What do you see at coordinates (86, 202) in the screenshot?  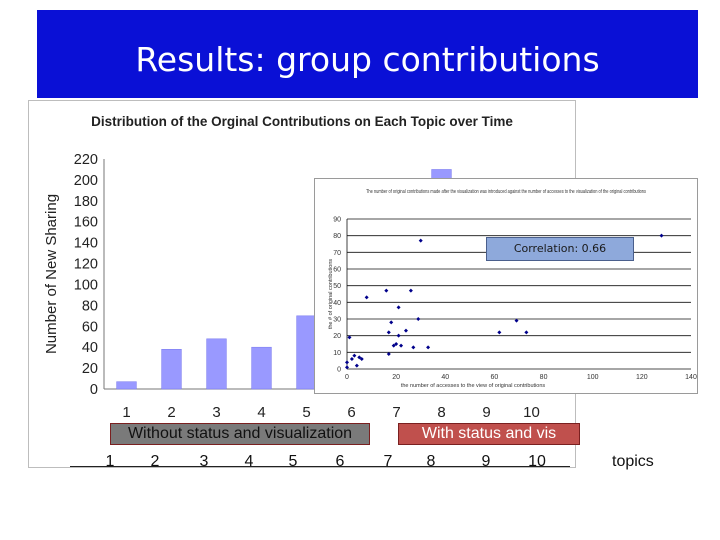 I see `y-tick-label: 180` at bounding box center [86, 202].